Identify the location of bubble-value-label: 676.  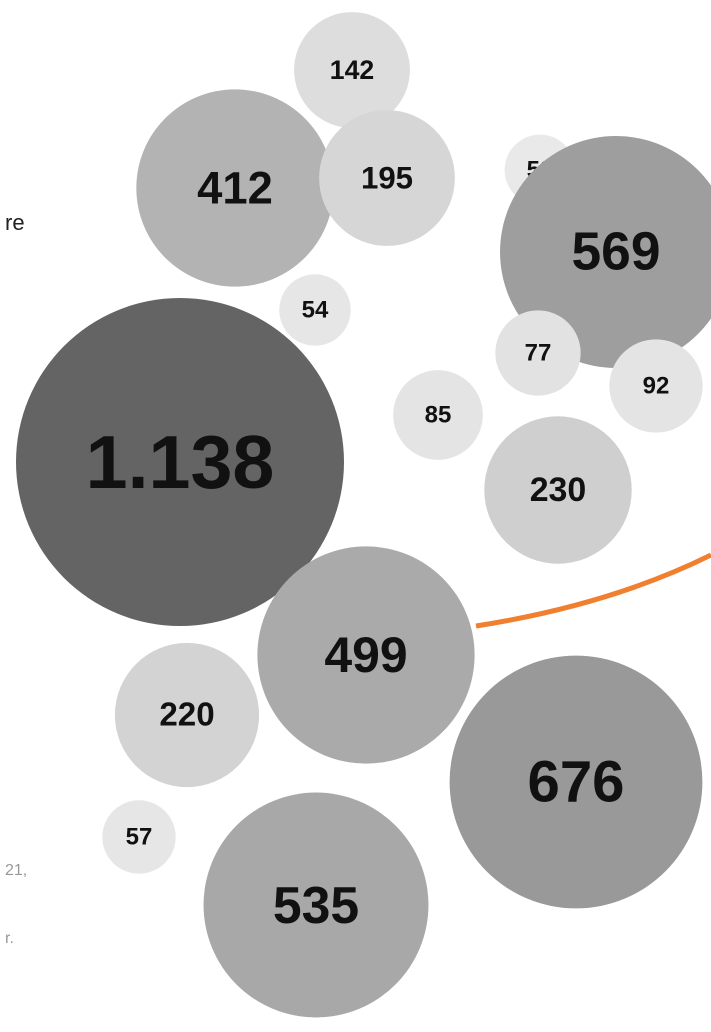
(576, 782).